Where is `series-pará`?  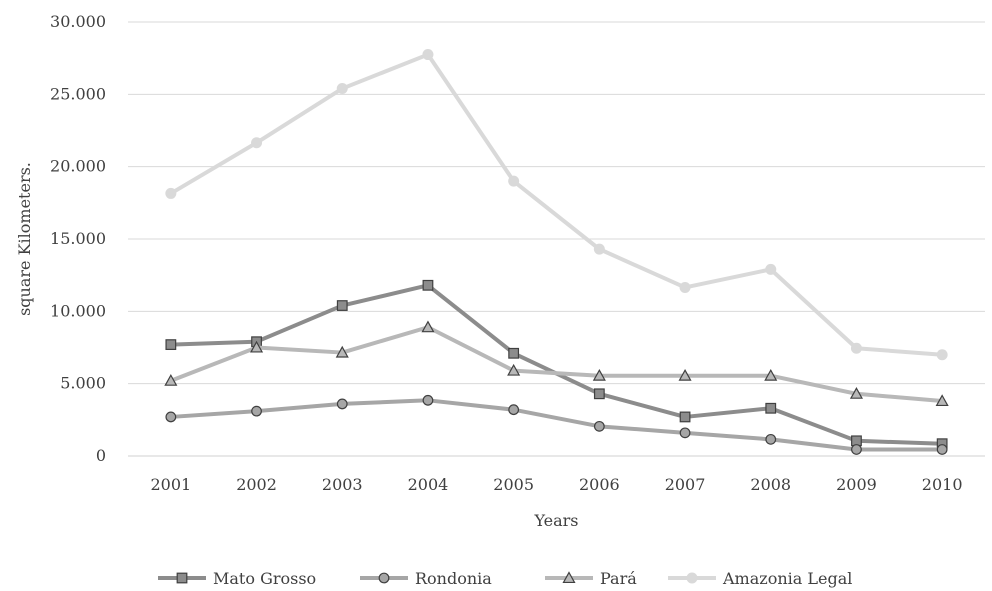
series-pará is located at coordinates (556, 363).